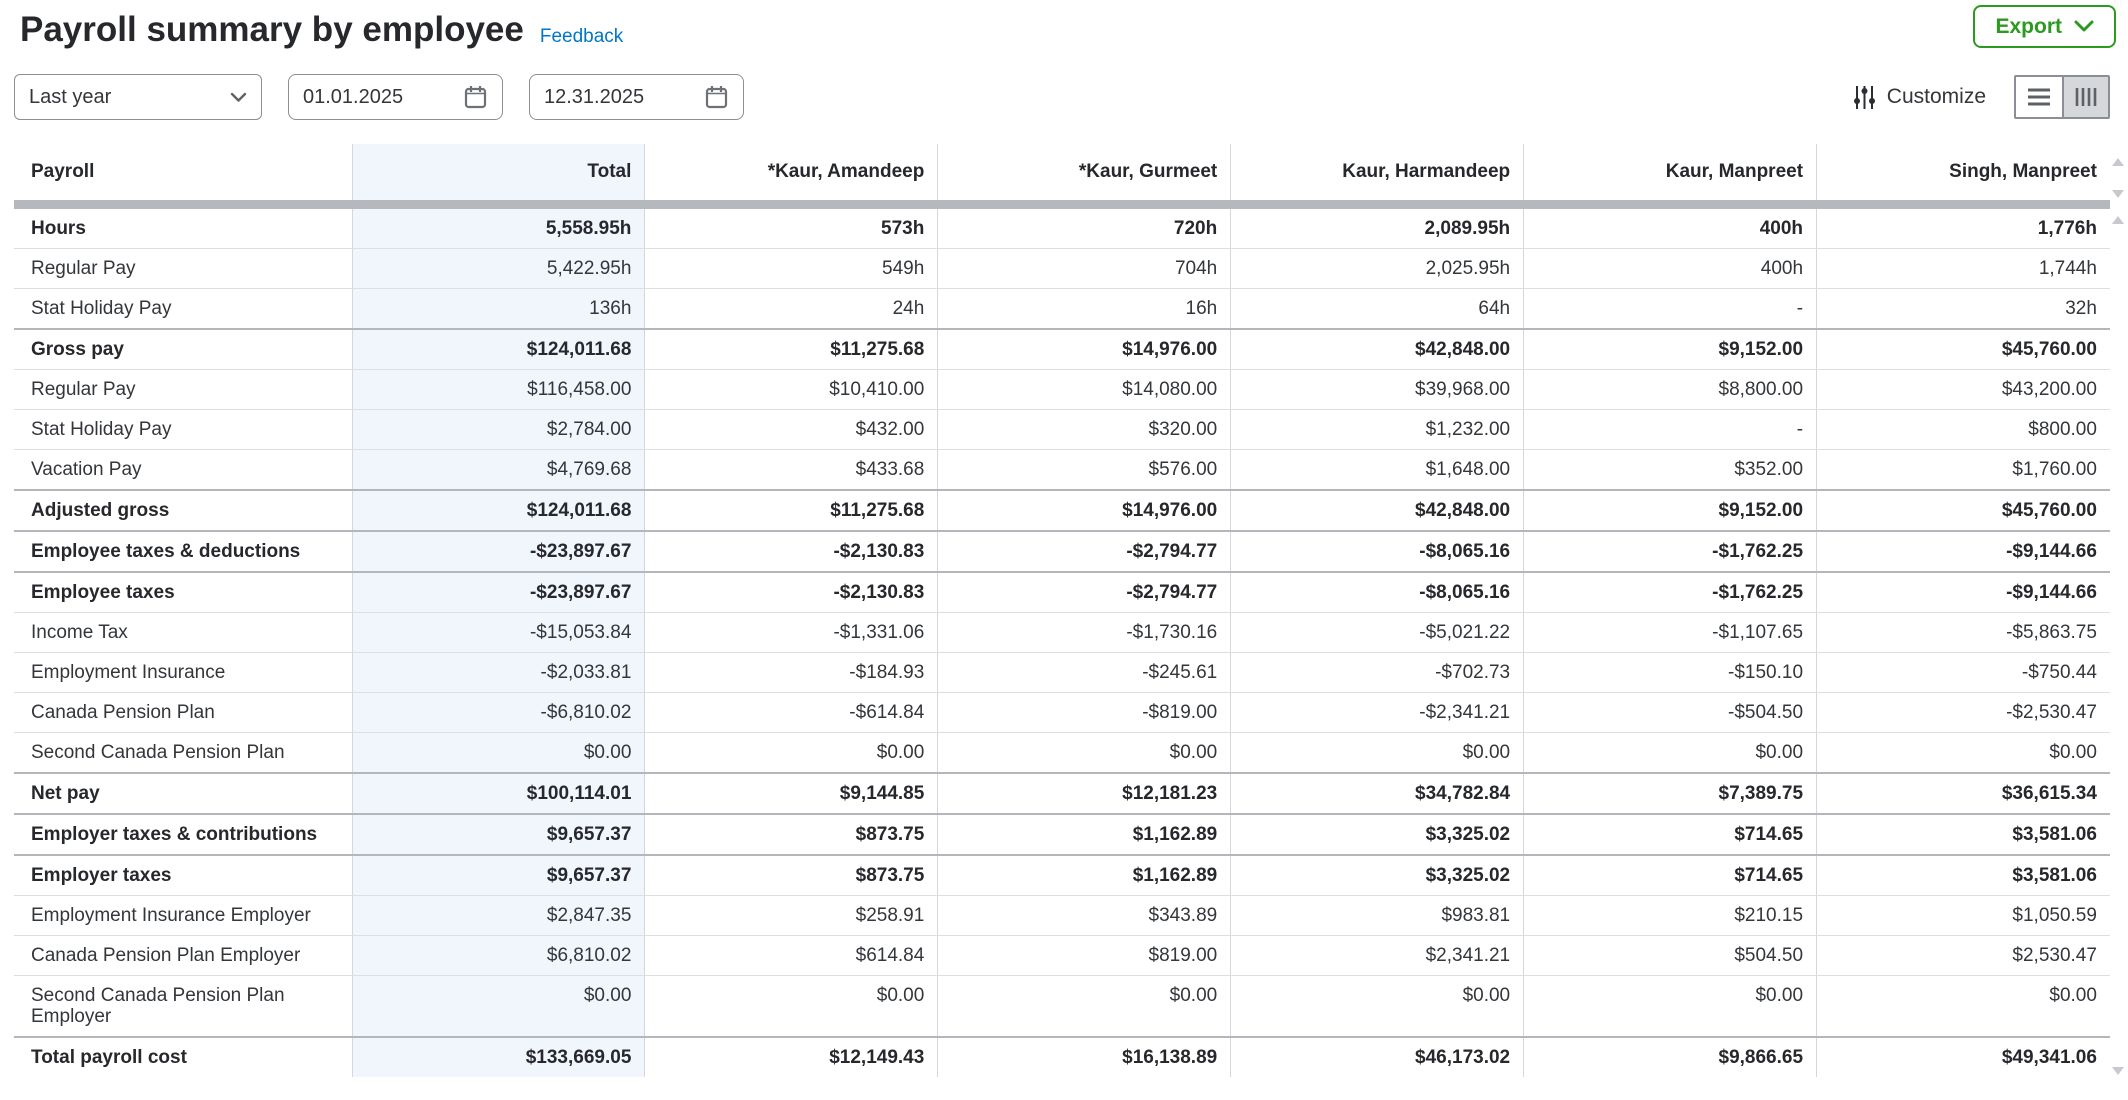 This screenshot has height=1100, width=2128. What do you see at coordinates (1671, 875) in the screenshot?
I see `value-cell: $714.65` at bounding box center [1671, 875].